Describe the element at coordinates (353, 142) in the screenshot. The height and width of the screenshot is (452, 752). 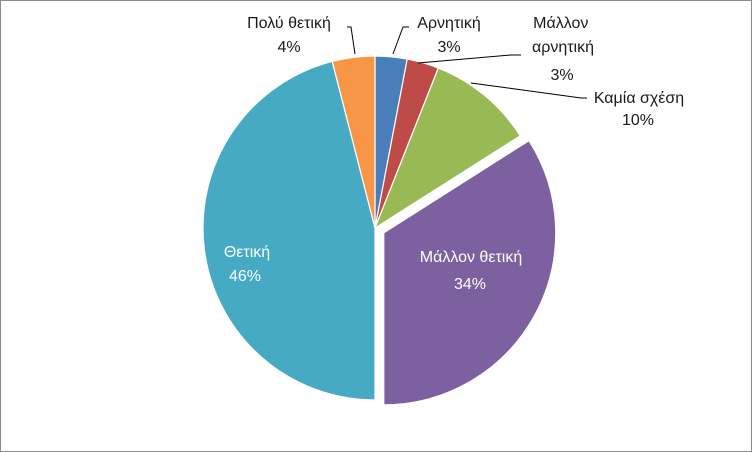
I see `pie-slice-poly-thetiki` at that location.